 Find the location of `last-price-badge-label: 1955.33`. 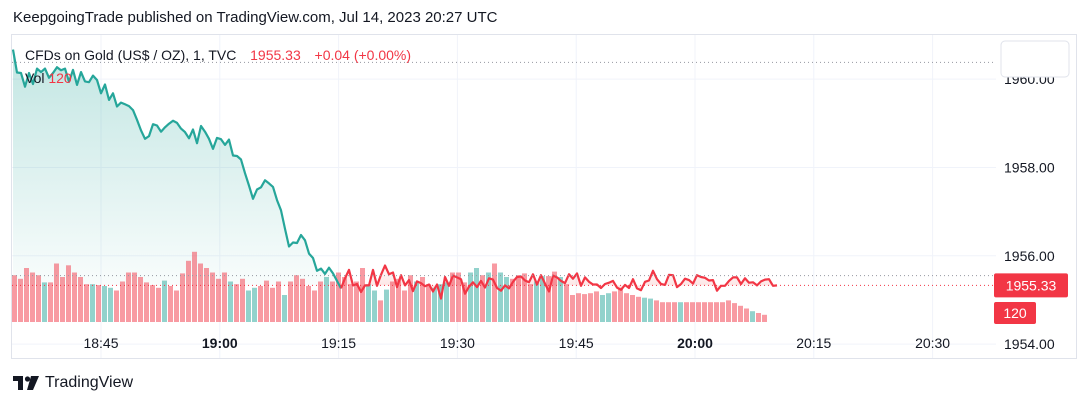

last-price-badge-label: 1955.33 is located at coordinates (1031, 285).